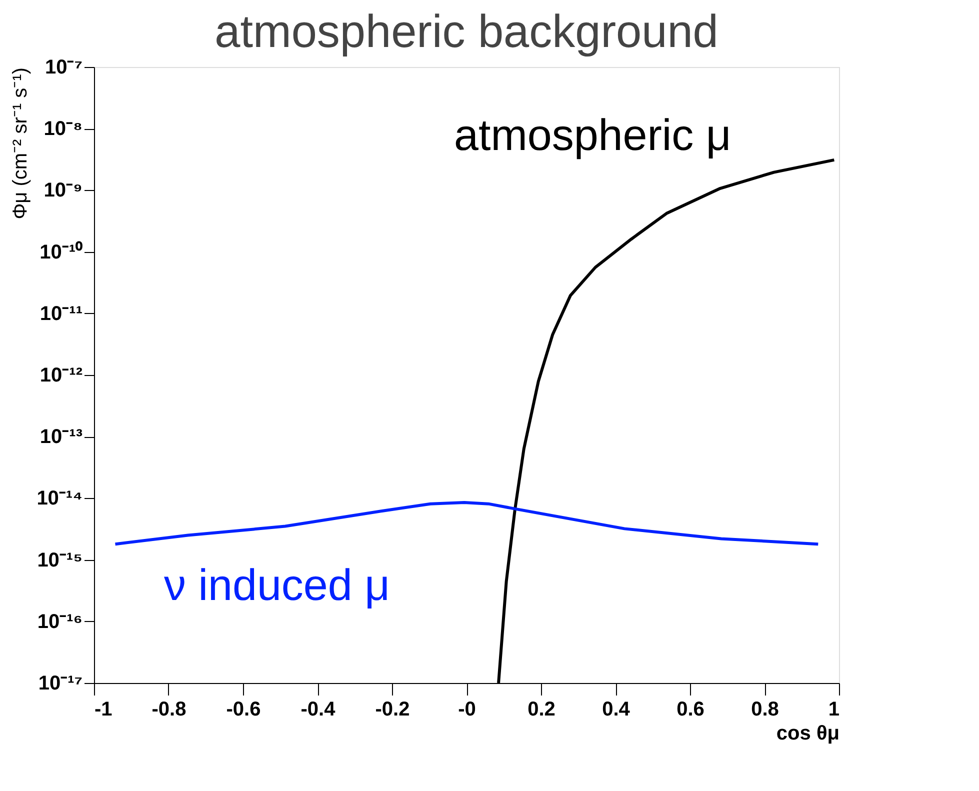 Image resolution: width=979 pixels, height=791 pixels. What do you see at coordinates (59, 499) in the screenshot?
I see `y-tick-label: 10⁻¹⁴` at bounding box center [59, 499].